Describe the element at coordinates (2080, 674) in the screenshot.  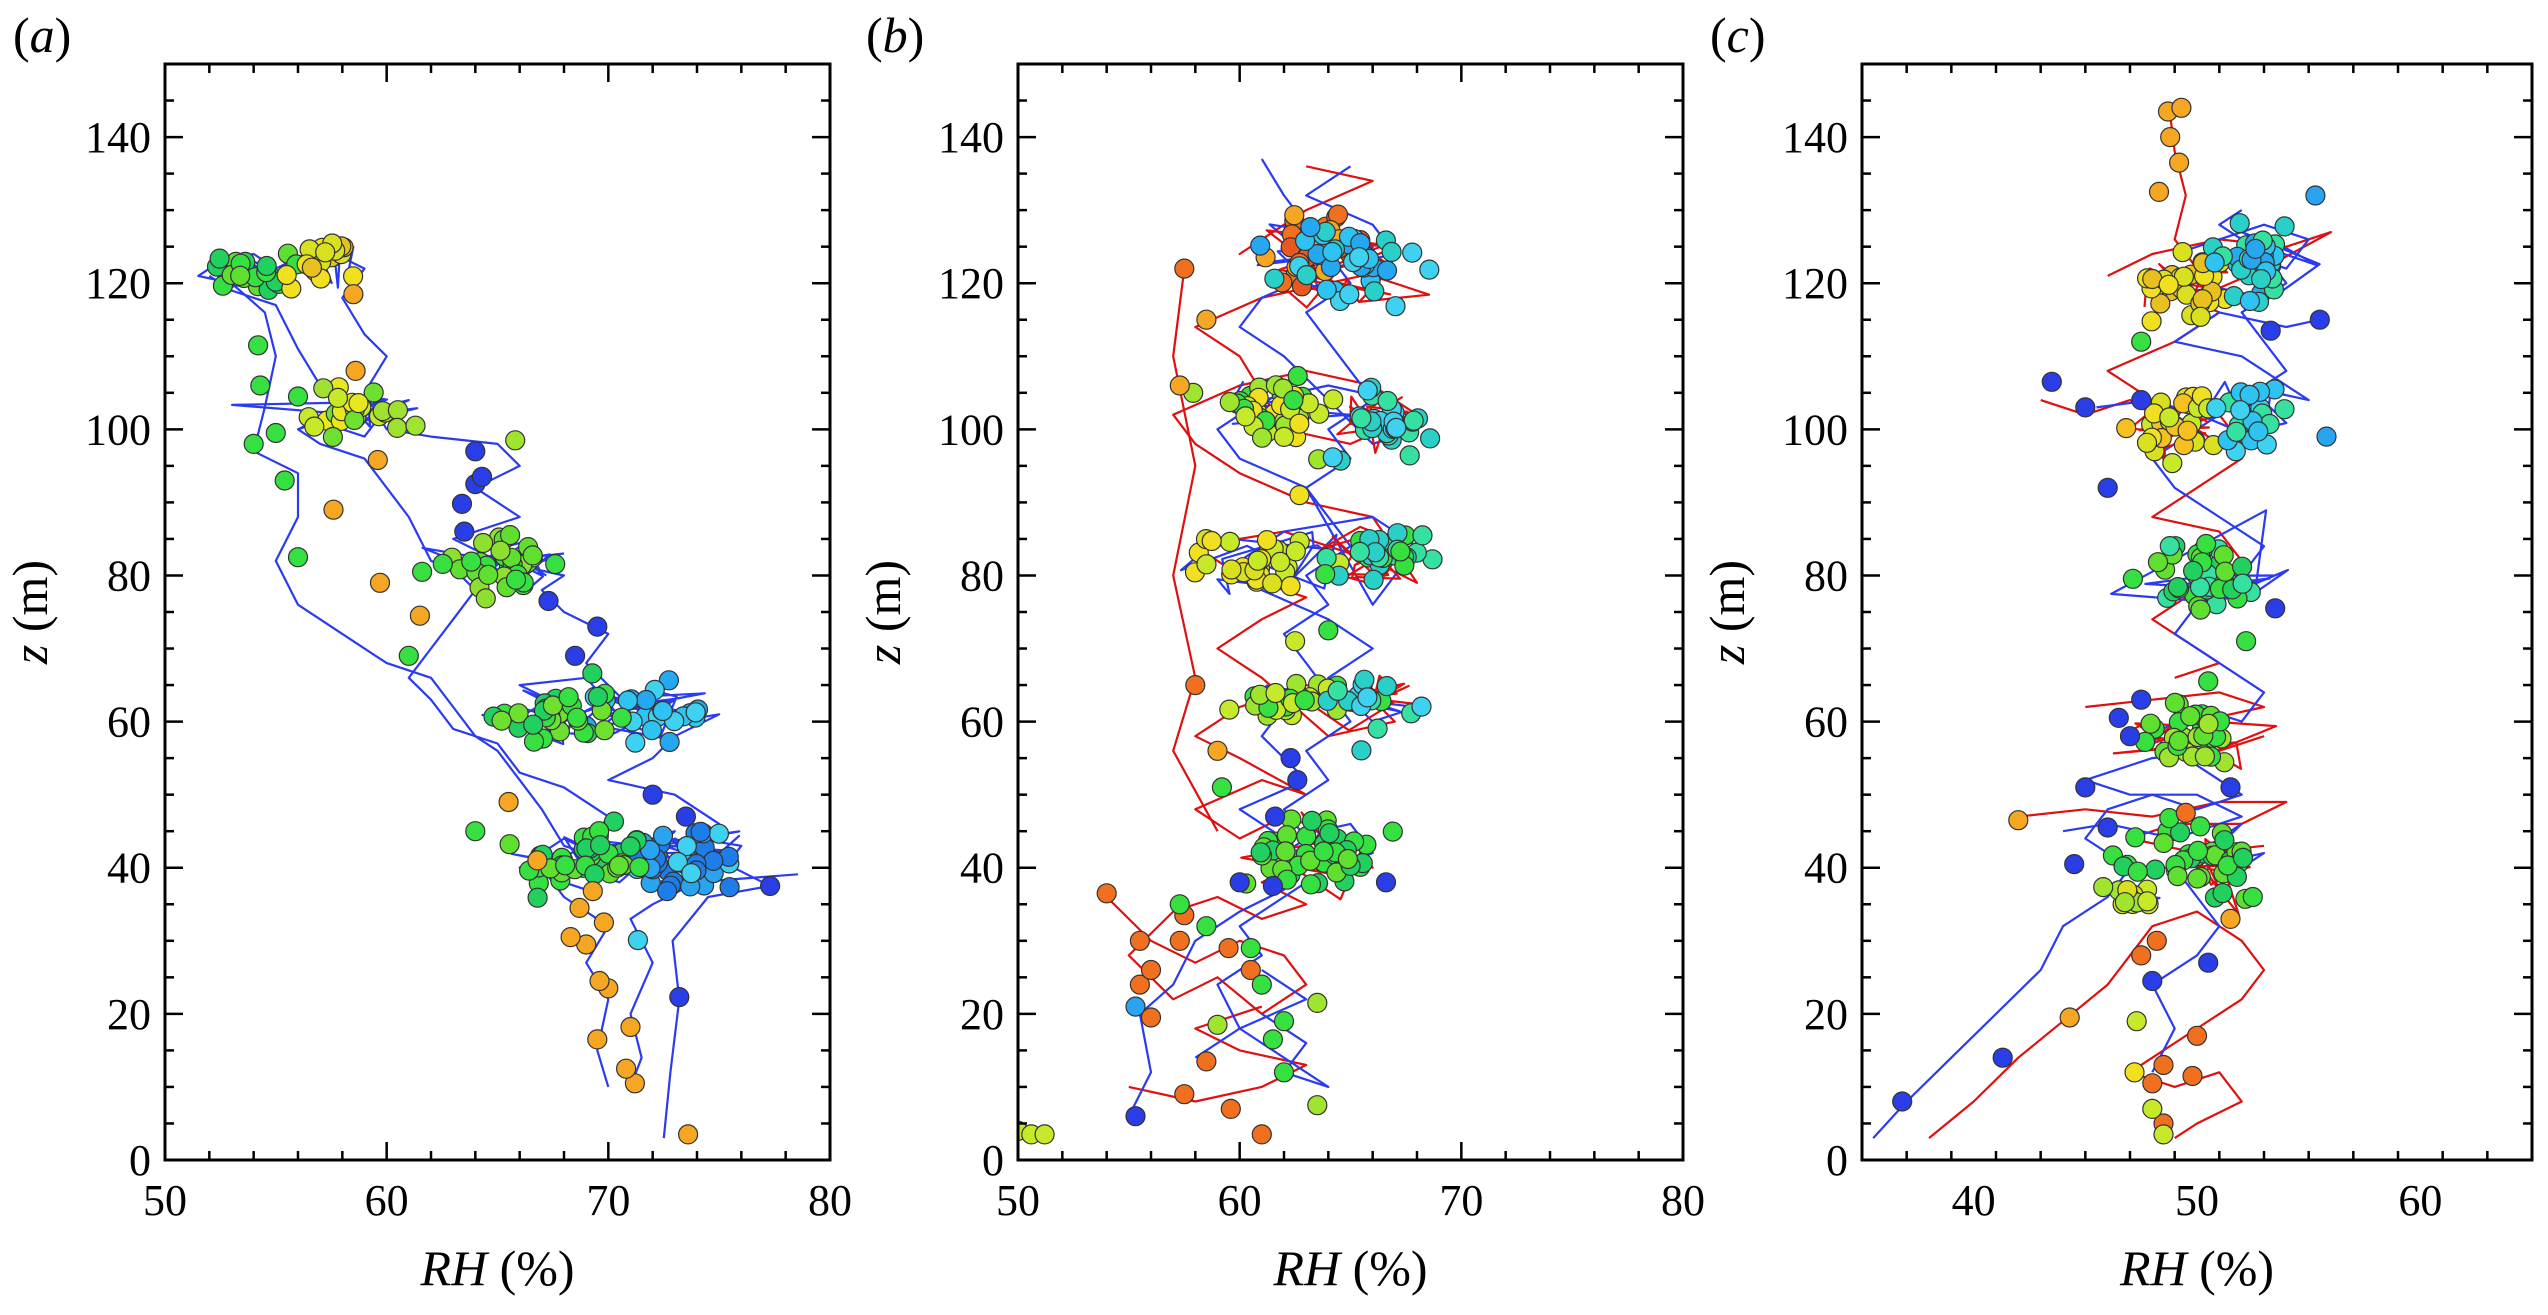
I see `trajectory-blue` at that location.